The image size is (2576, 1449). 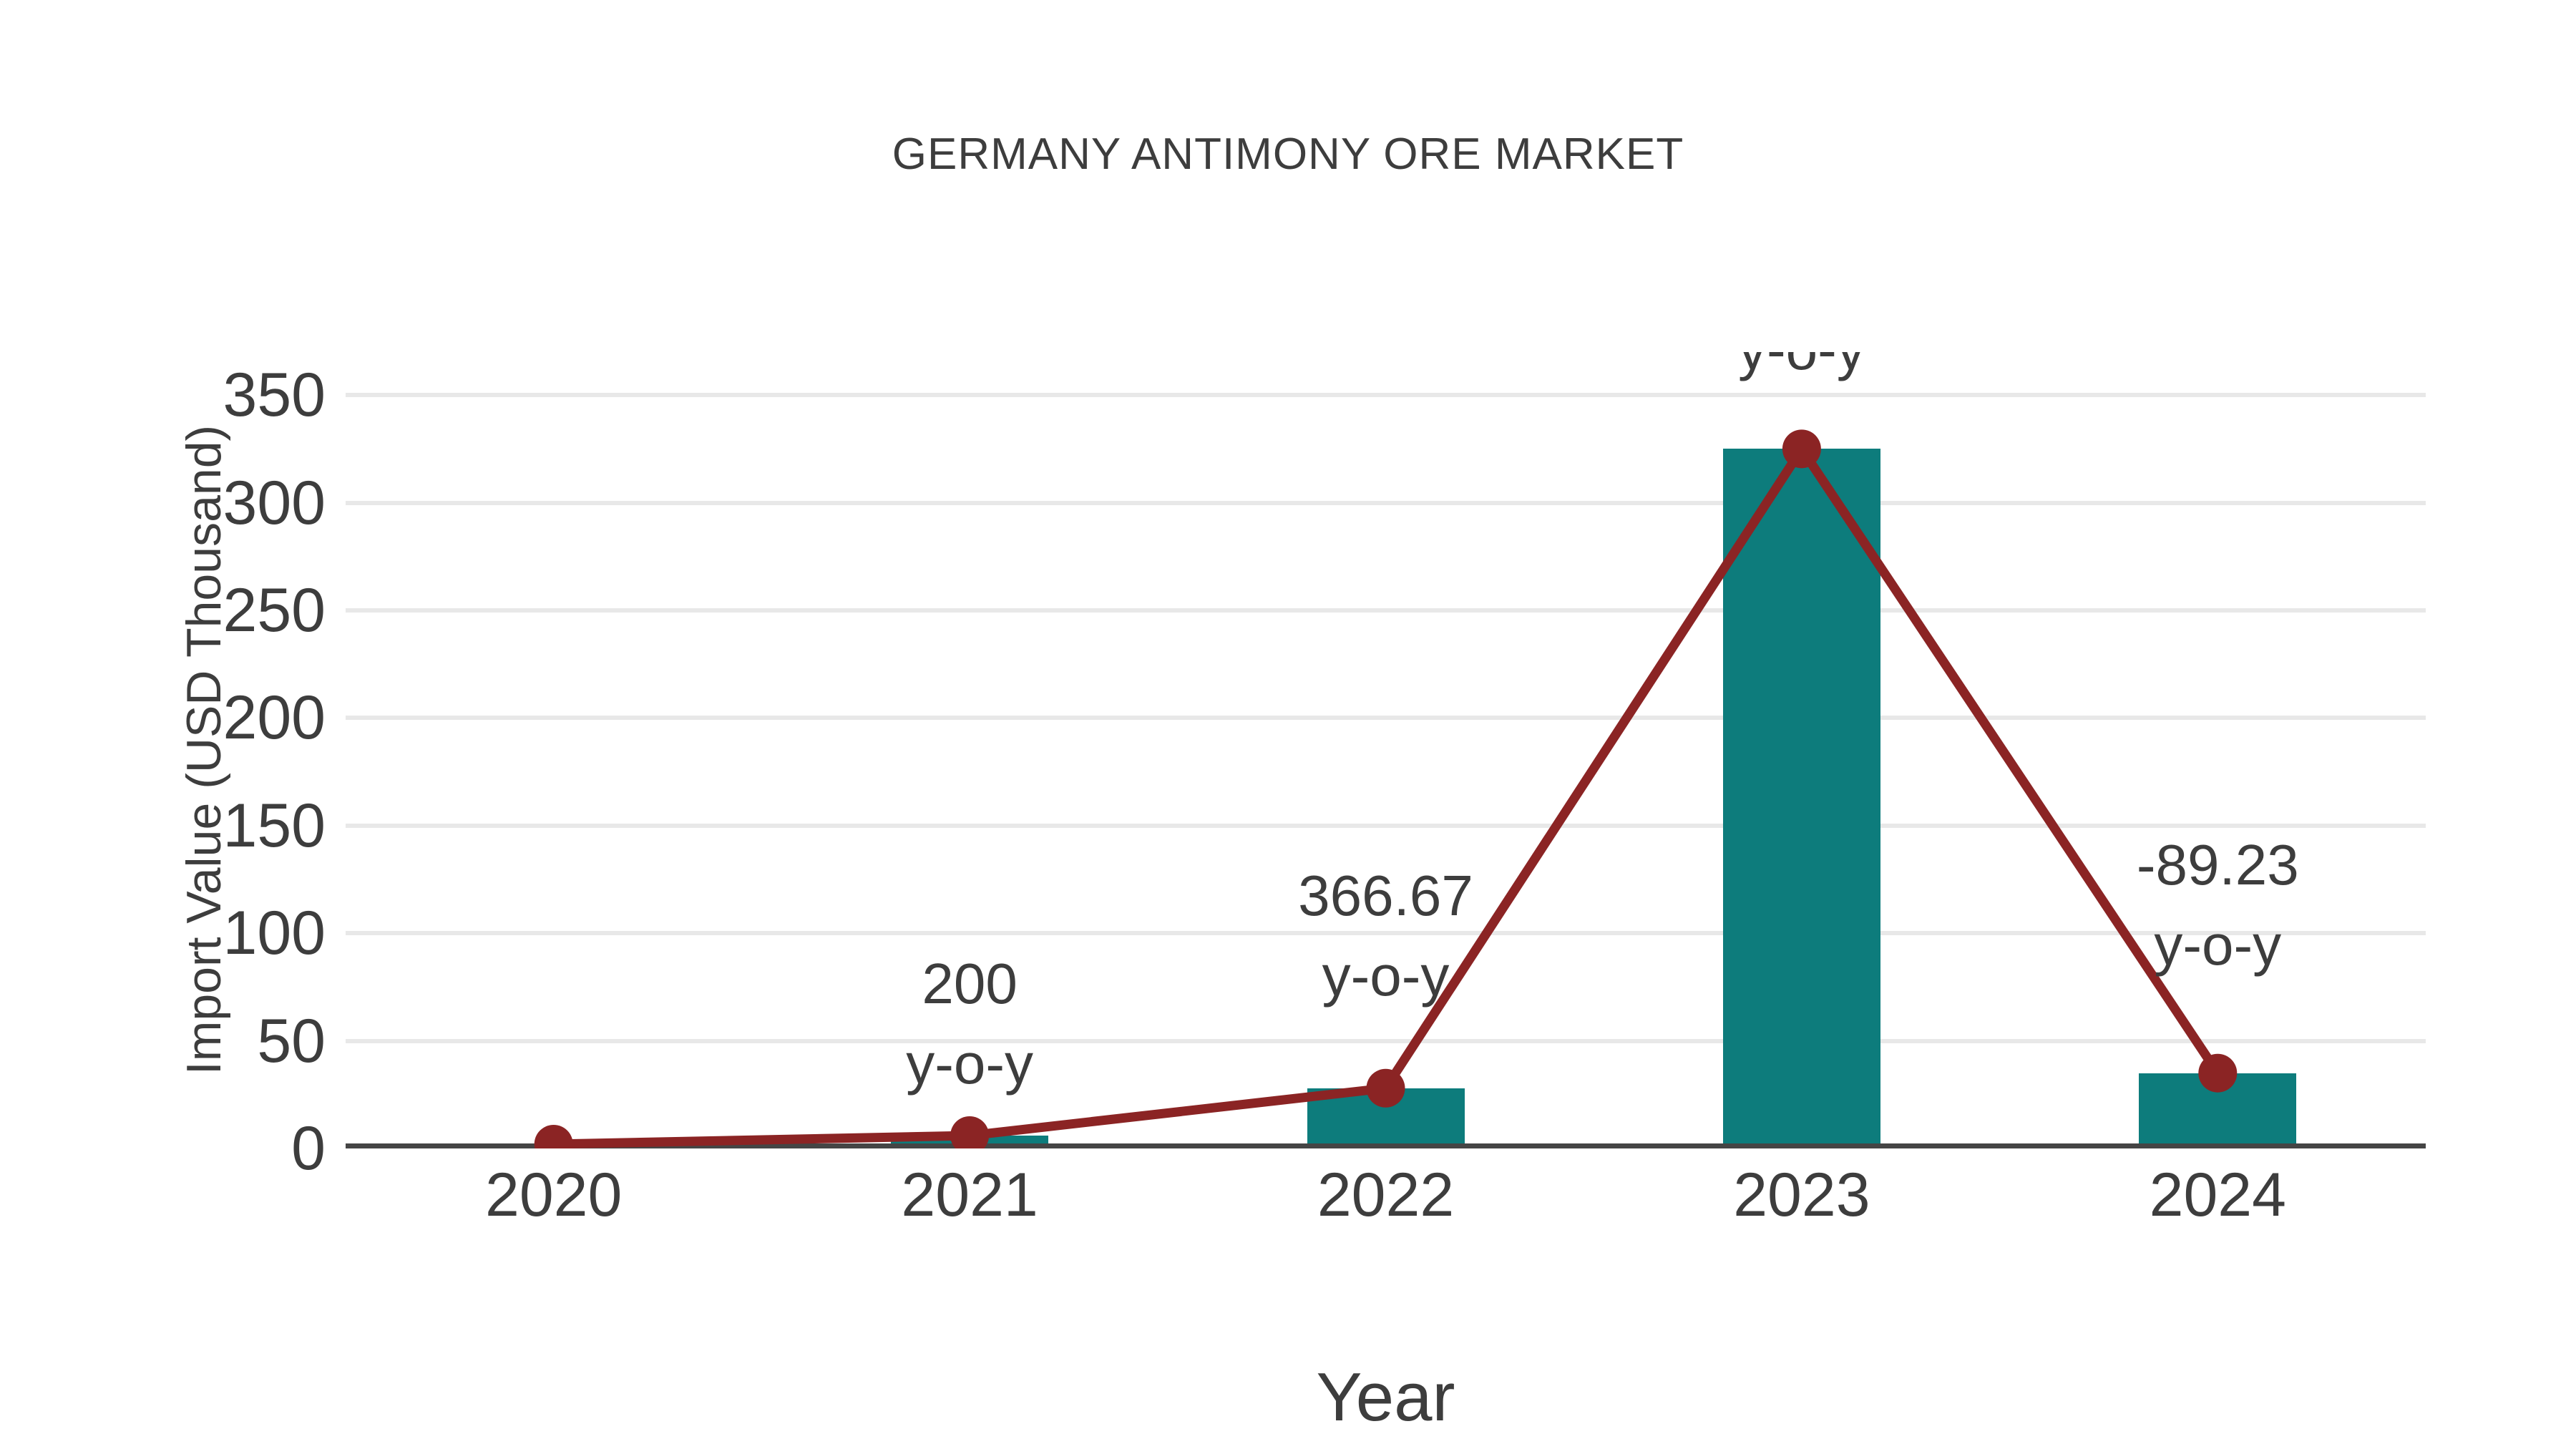 I want to click on annotation-2021: 200 y-o-y, so click(x=969, y=1024).